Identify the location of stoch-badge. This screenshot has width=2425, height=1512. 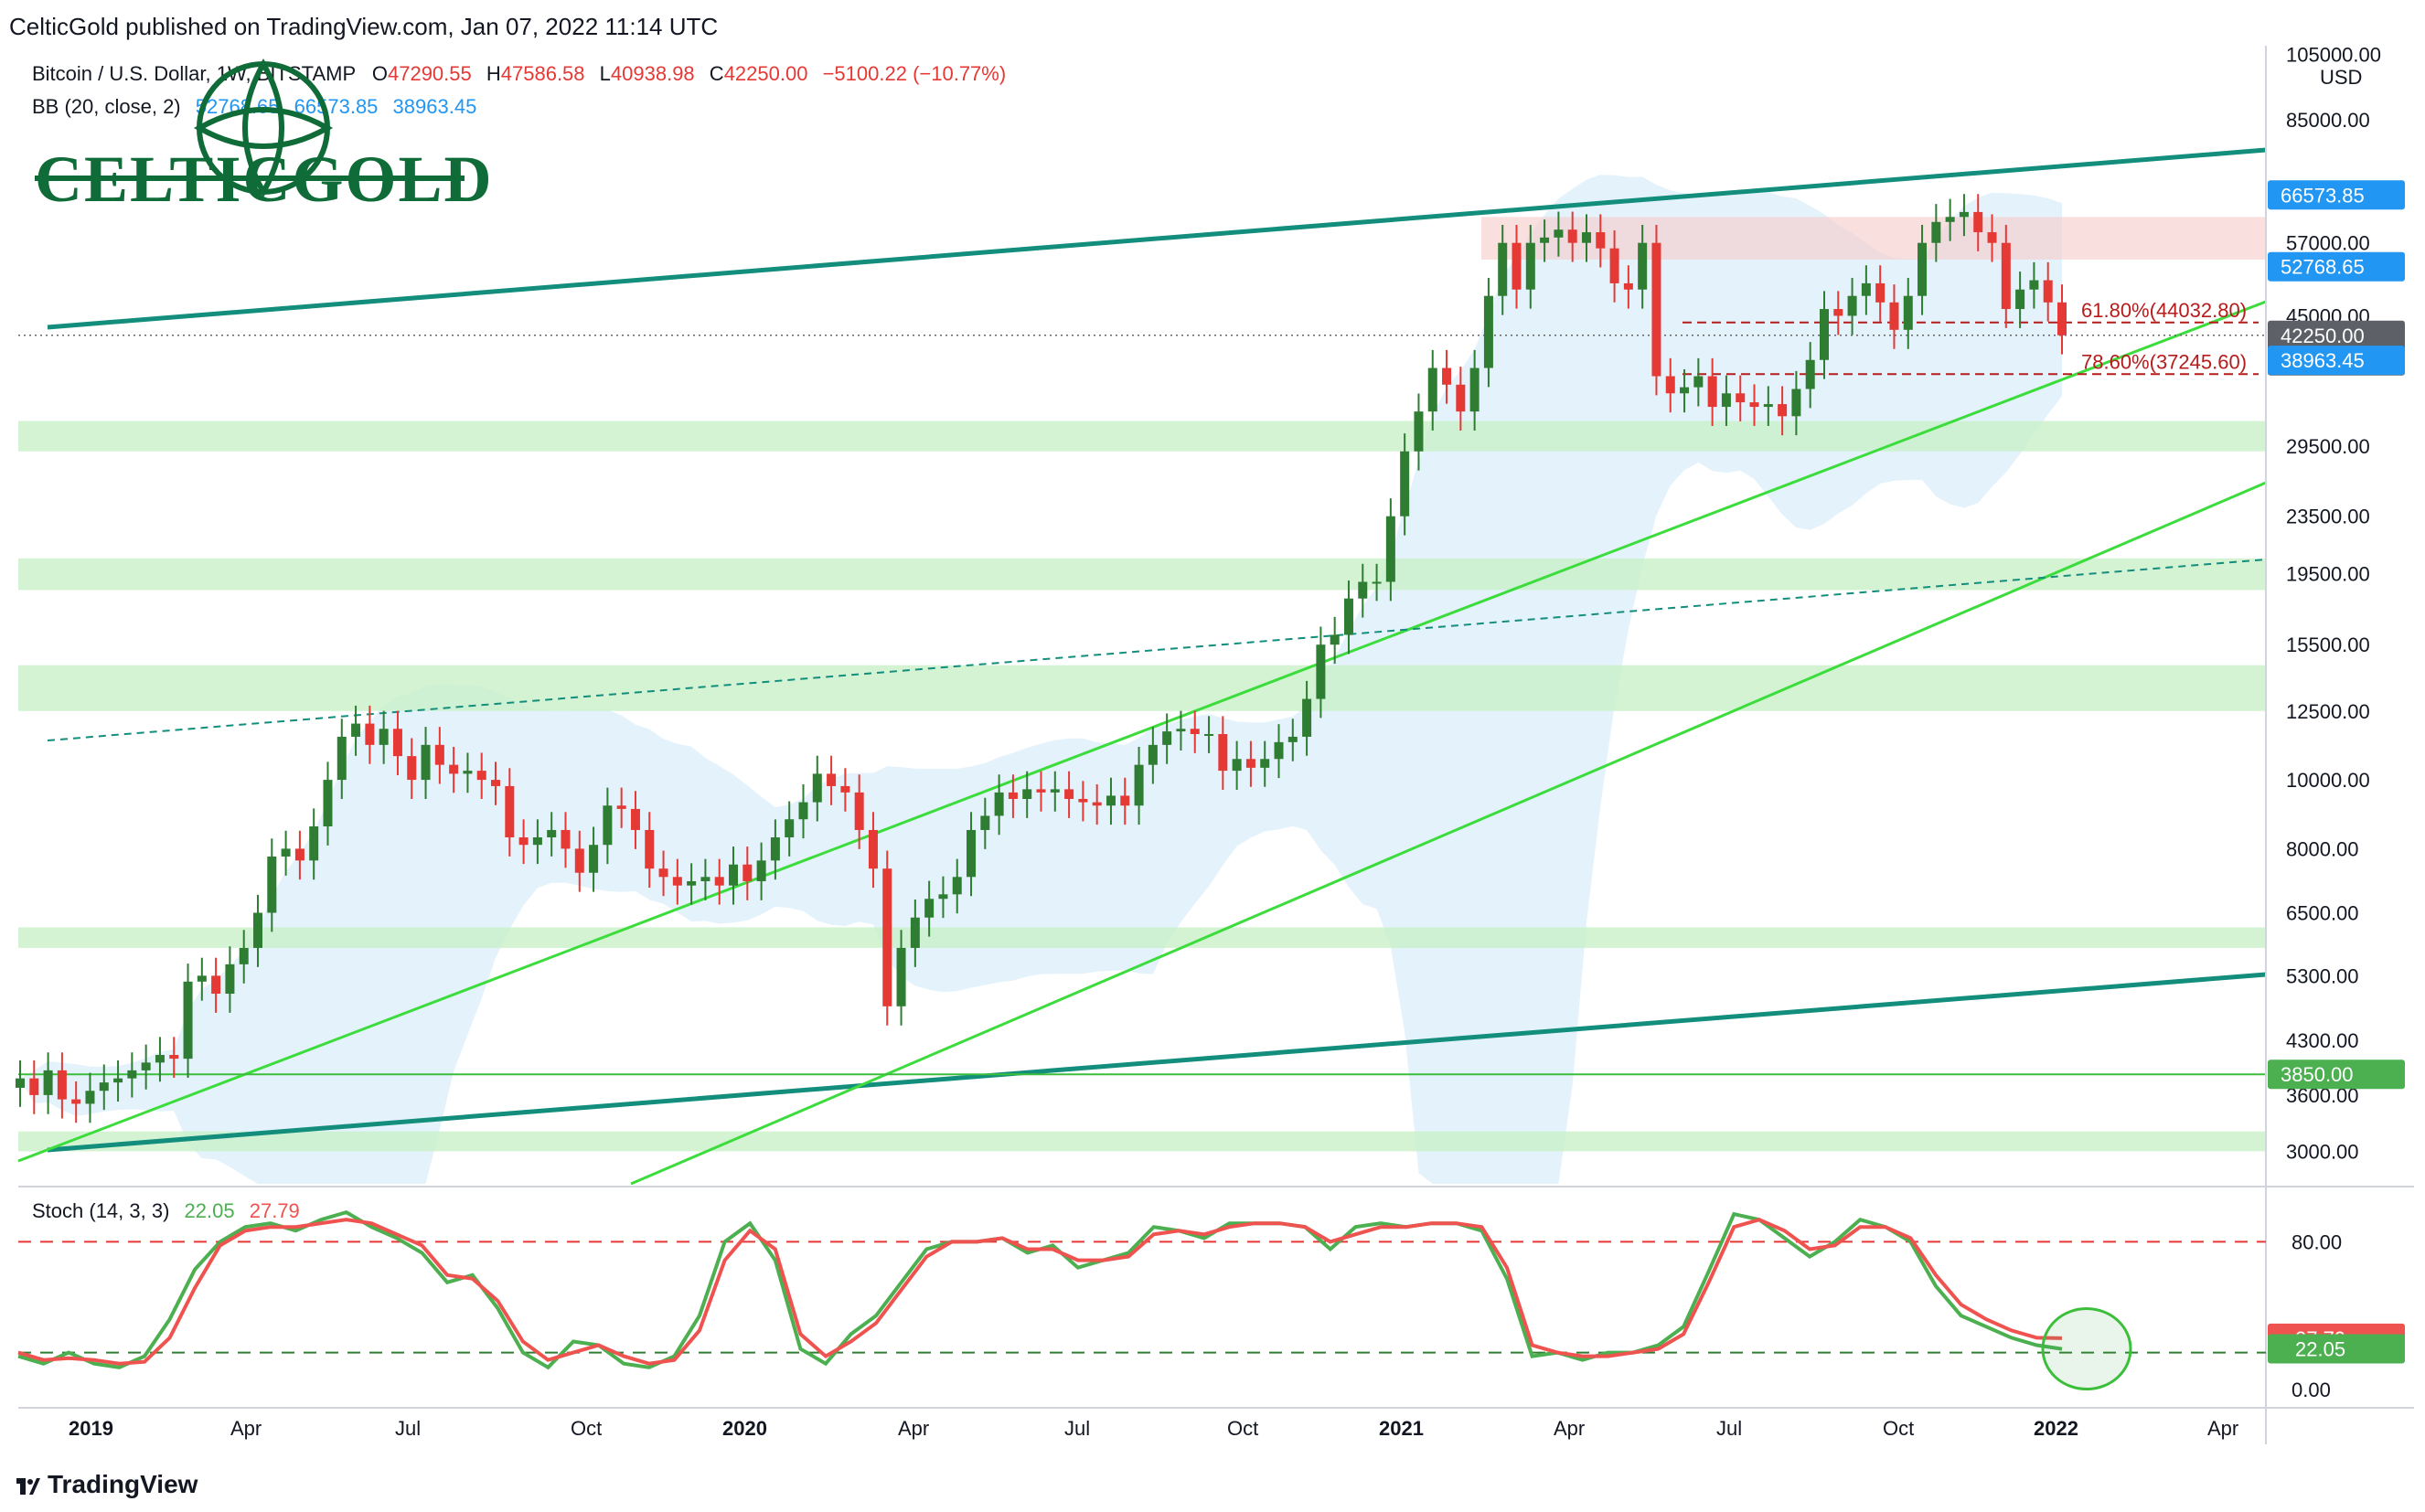
(2336, 1349).